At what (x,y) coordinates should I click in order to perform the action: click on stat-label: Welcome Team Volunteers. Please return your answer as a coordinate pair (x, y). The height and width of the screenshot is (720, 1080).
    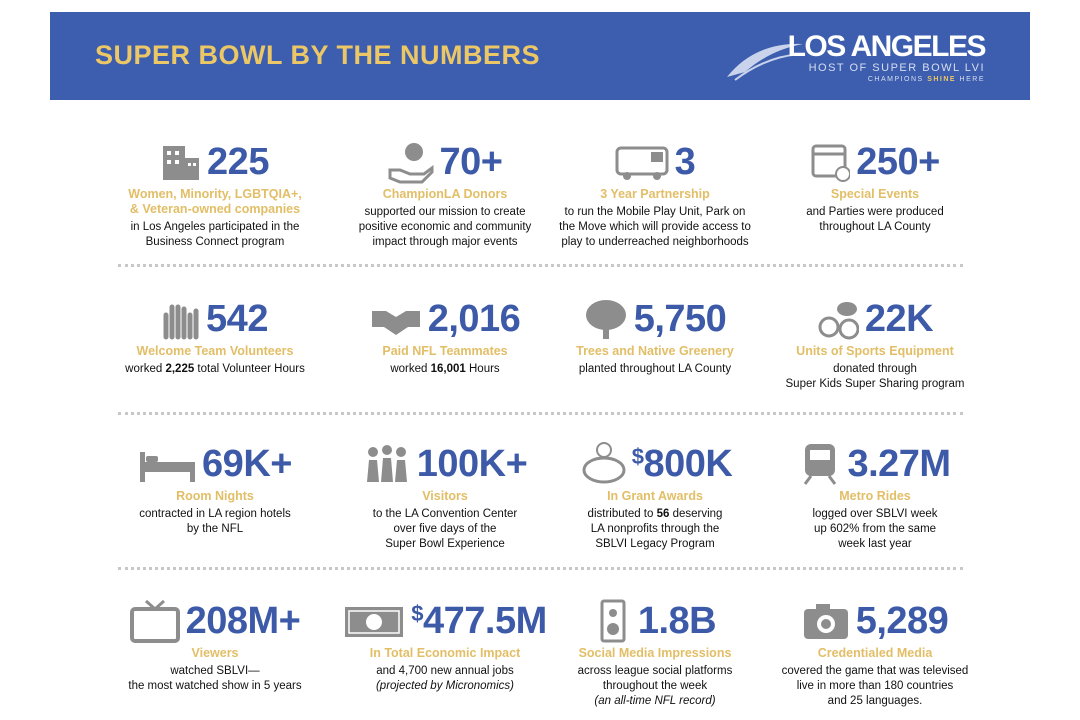
    Looking at the image, I should click on (215, 351).